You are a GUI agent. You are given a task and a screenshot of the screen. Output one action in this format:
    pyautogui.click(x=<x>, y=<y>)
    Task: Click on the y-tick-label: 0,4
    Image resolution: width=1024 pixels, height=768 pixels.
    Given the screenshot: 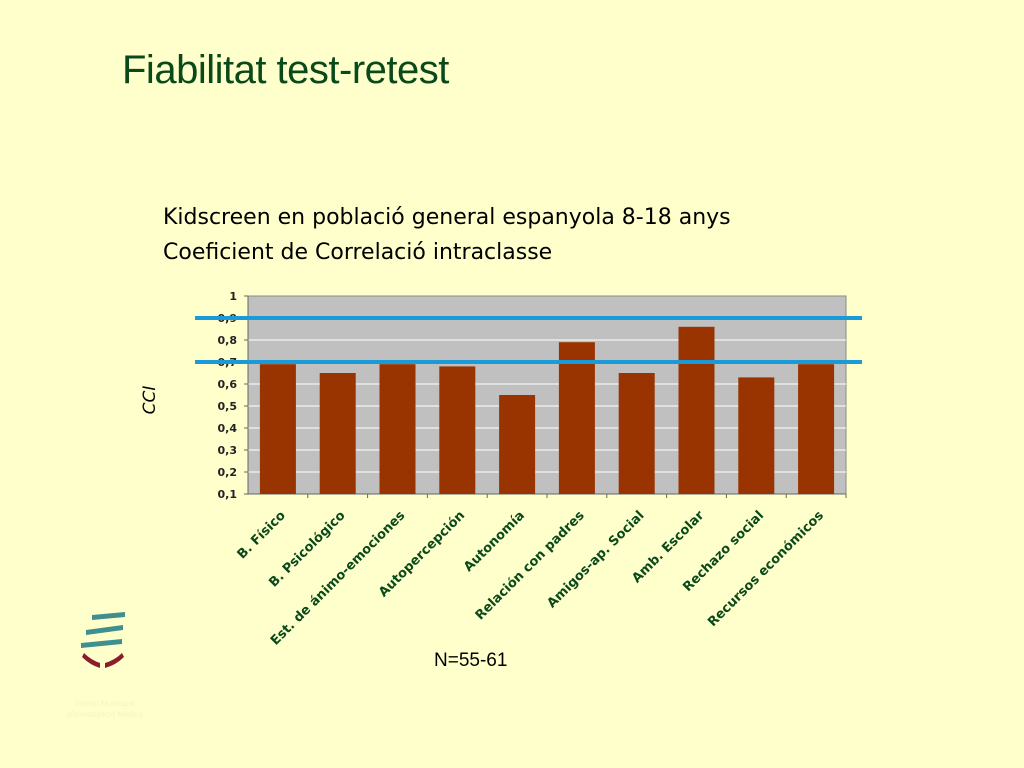 What is the action you would take?
    pyautogui.click(x=228, y=428)
    